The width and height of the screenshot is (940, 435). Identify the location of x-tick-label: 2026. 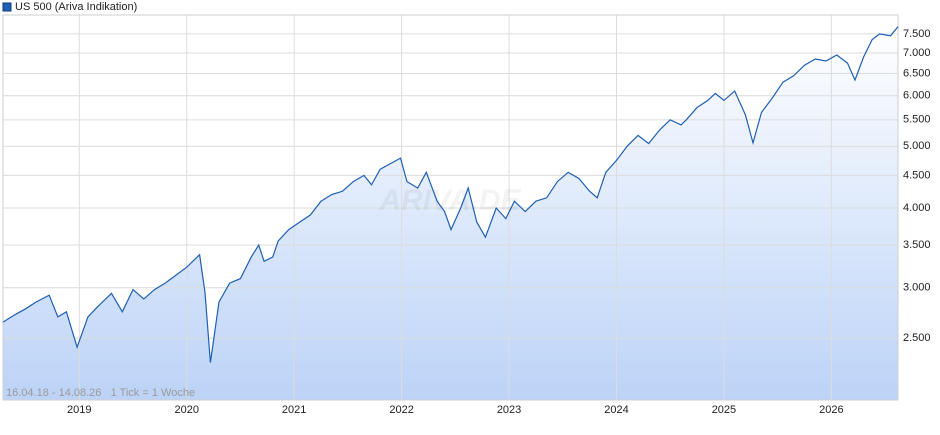
(831, 410).